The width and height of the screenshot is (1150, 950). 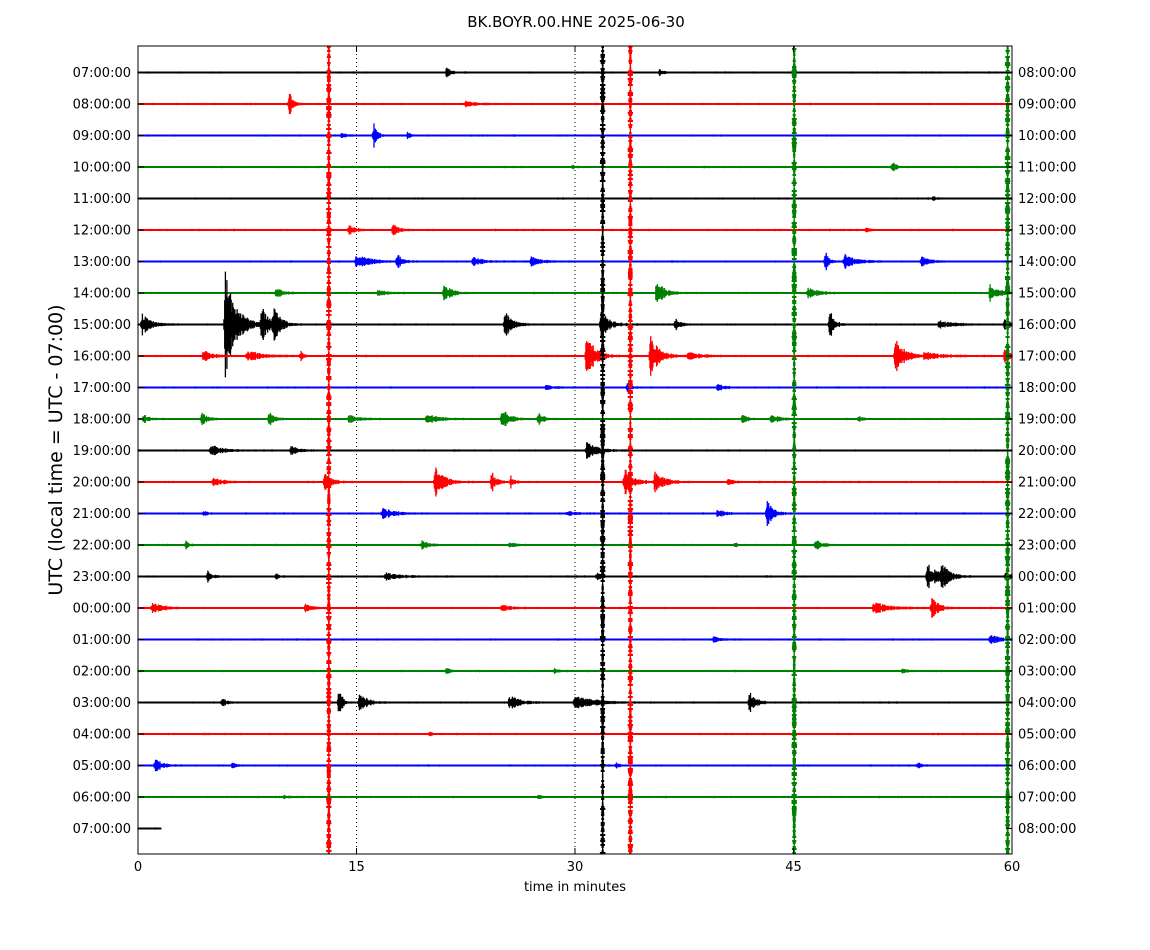 What do you see at coordinates (575, 867) in the screenshot?
I see `x-tick-label-30: 30` at bounding box center [575, 867].